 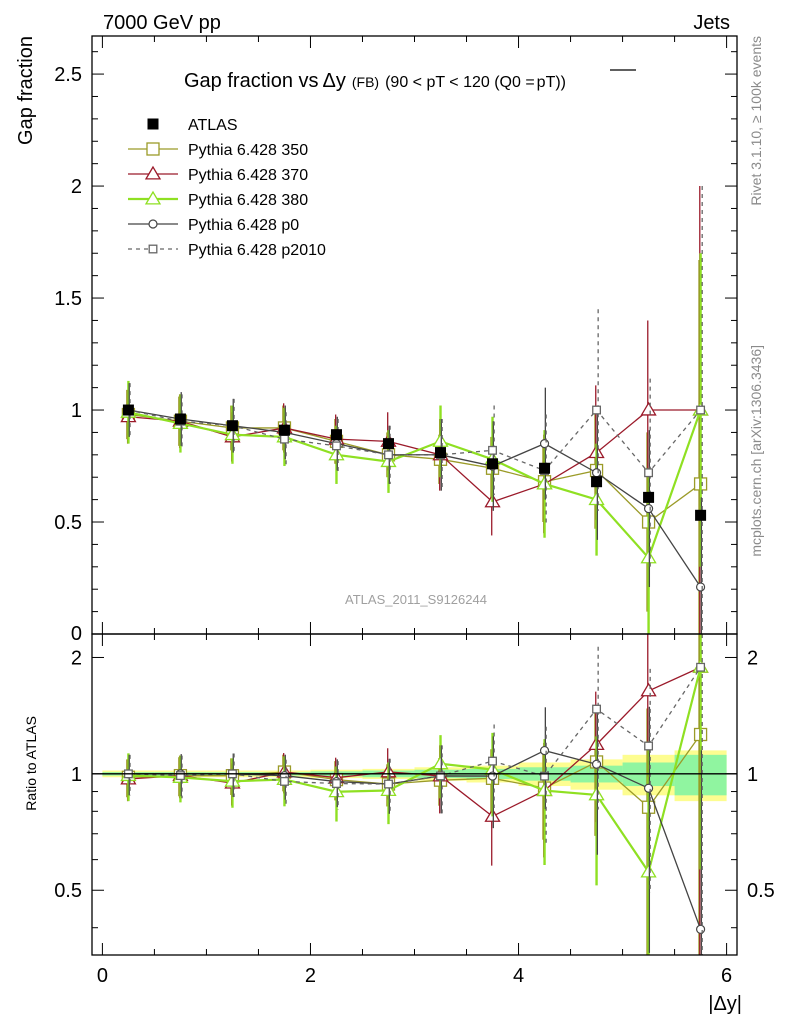 What do you see at coordinates (68, 75) in the screenshot?
I see `y-tick-label-top: 2.5` at bounding box center [68, 75].